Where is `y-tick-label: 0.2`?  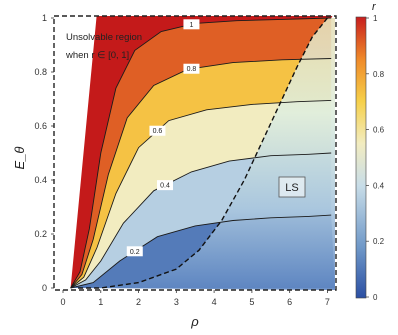 y-tick-label: 0.2 is located at coordinates (40, 234).